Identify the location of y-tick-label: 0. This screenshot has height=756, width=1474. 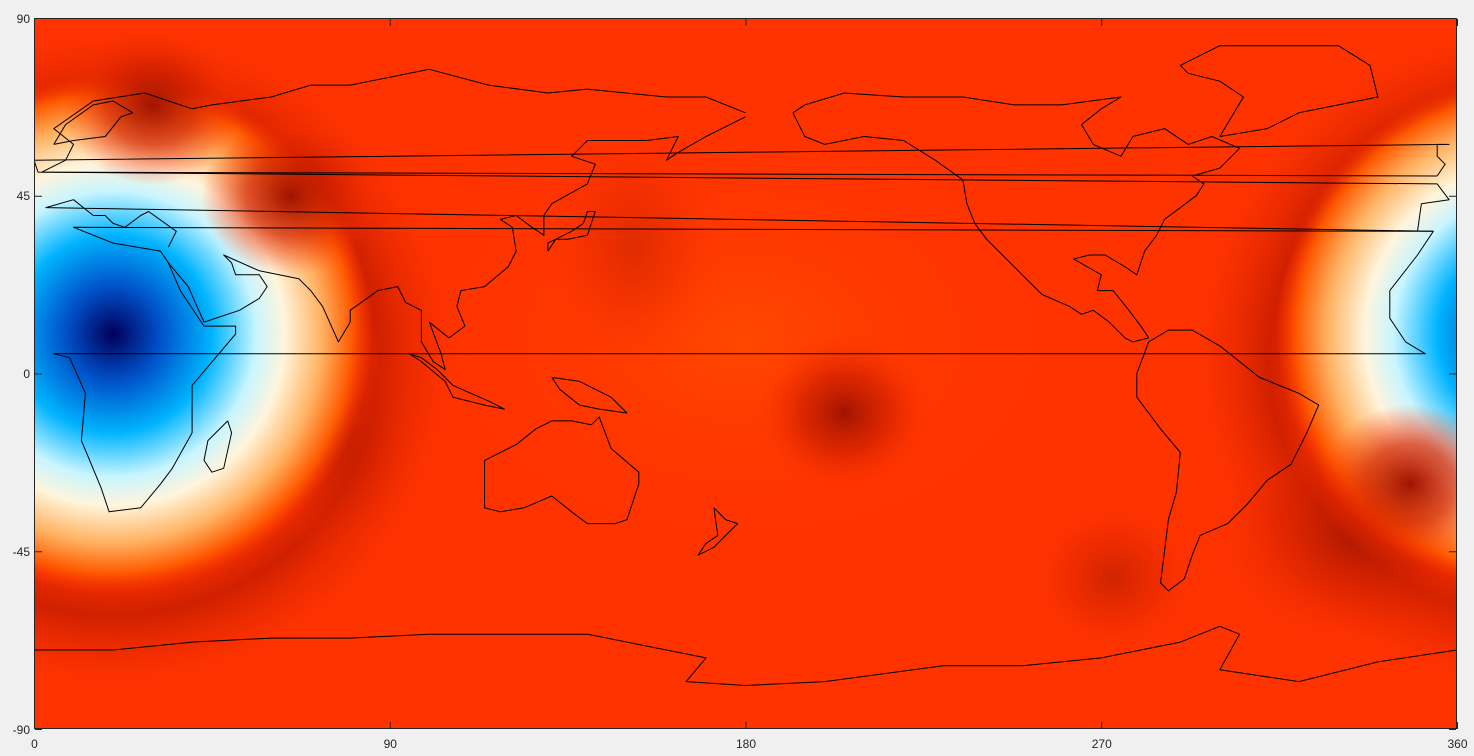
(26, 374).